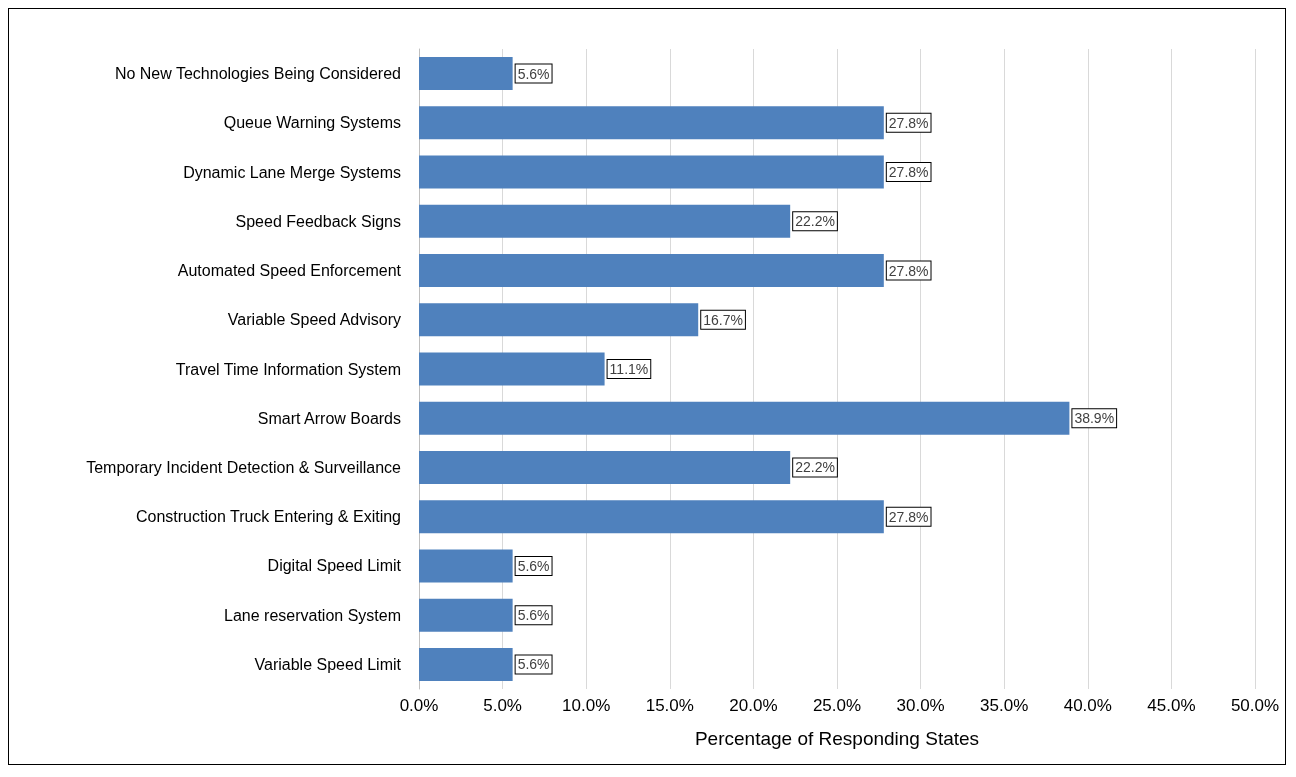 Image resolution: width=1296 pixels, height=777 pixels. Describe the element at coordinates (419, 705) in the screenshot. I see `x-tick-label: 0.0%` at that location.